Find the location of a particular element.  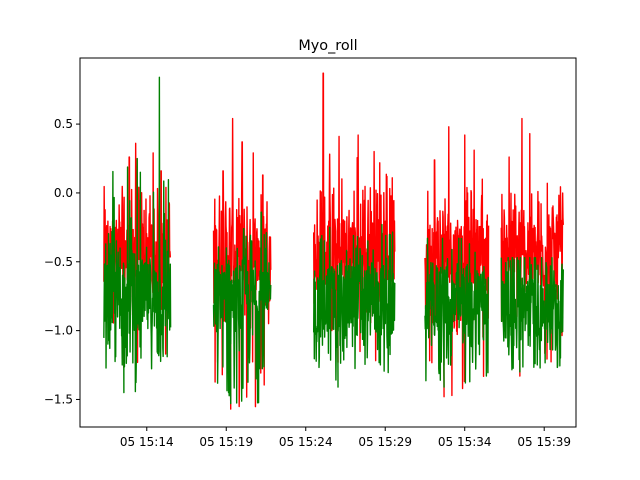

x-tick-label: 05 15:39 is located at coordinates (544, 442).